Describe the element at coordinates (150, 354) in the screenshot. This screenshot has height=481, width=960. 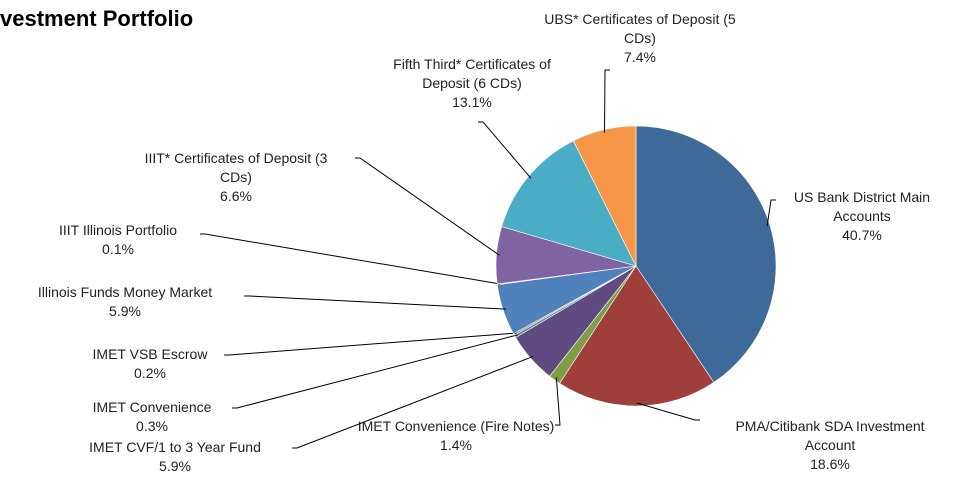
I see `slice-name: IMET VSB Escrow` at that location.